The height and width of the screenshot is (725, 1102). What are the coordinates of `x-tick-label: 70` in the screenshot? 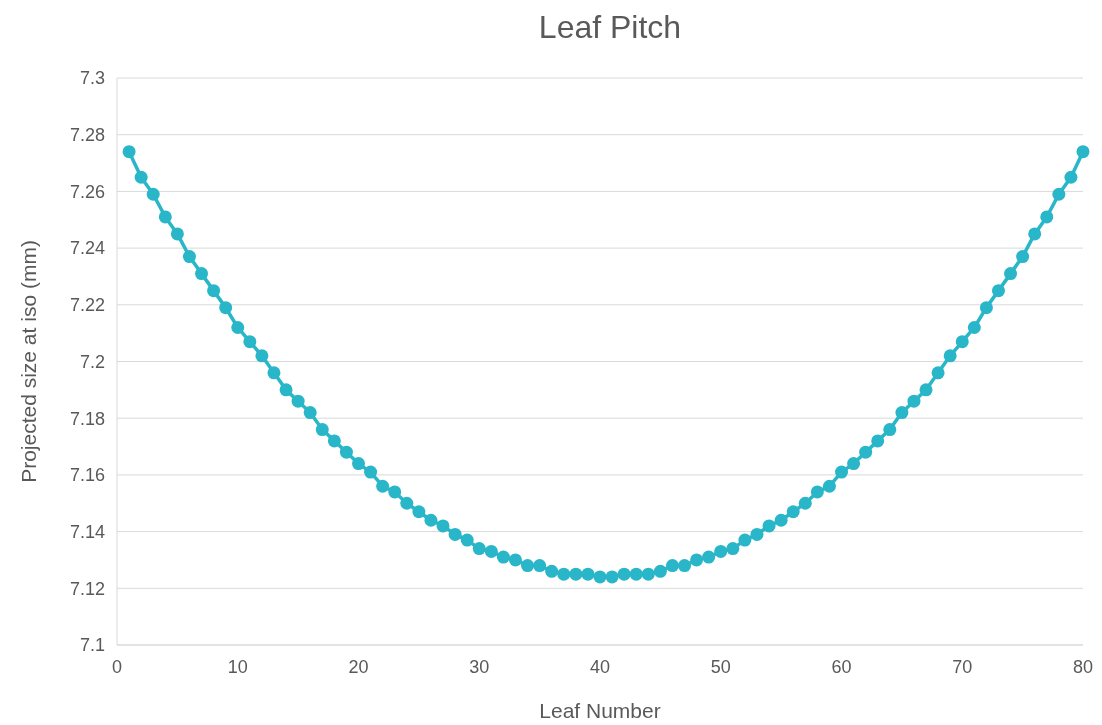 It's located at (962, 667).